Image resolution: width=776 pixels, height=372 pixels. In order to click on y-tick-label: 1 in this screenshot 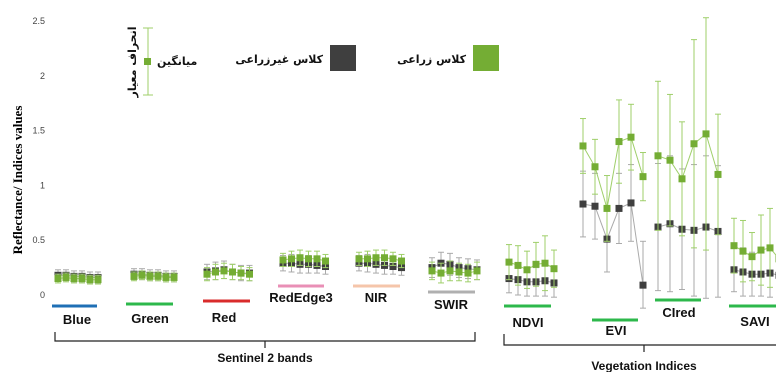, I will do `click(42, 185)`.